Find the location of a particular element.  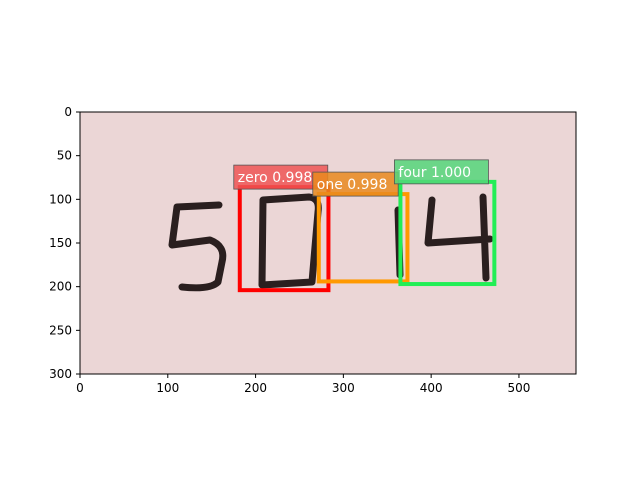

x-tick-label: 500 is located at coordinates (518, 388).